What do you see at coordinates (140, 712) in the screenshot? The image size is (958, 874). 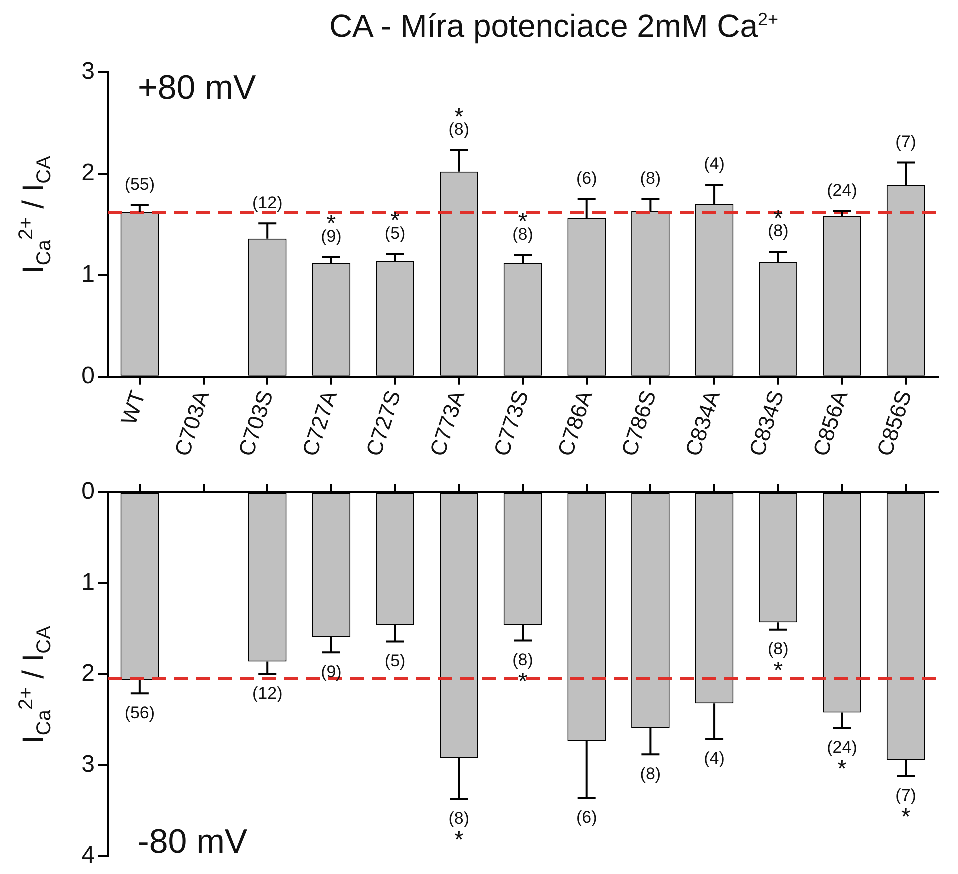 I see `annotation: (56)` at bounding box center [140, 712].